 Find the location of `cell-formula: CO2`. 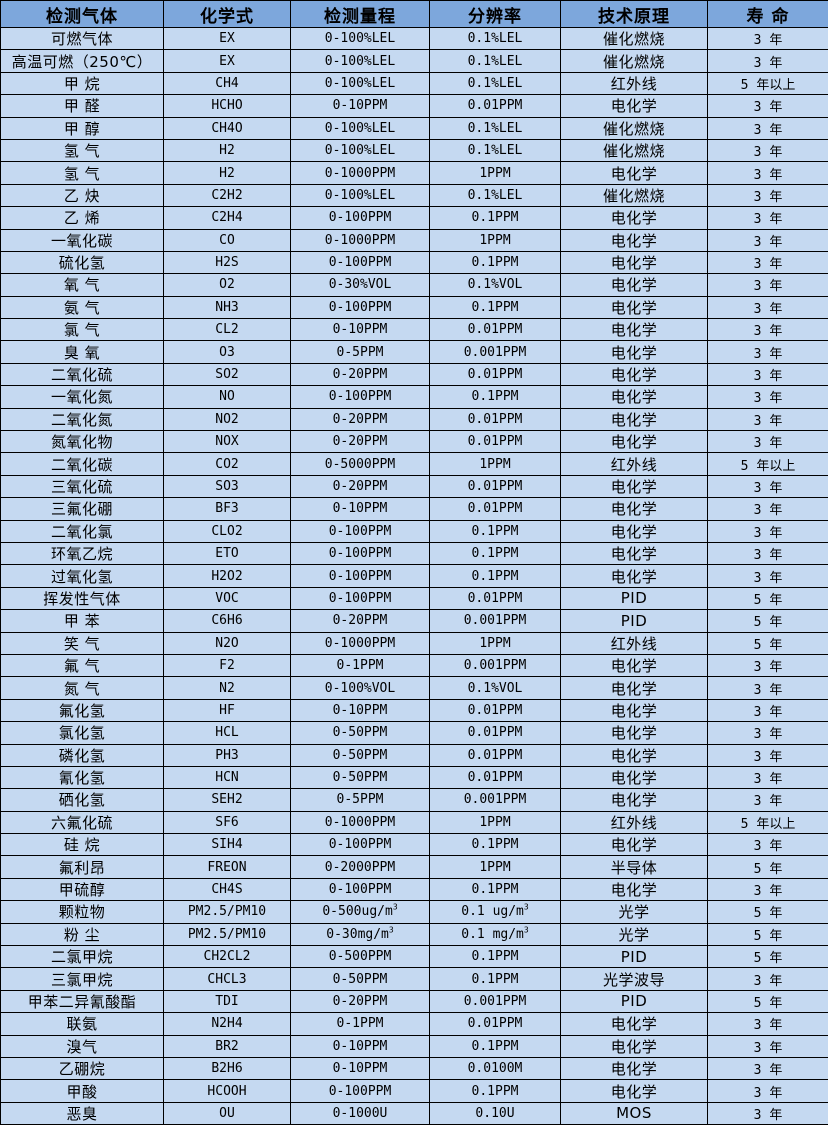

cell-formula: CO2 is located at coordinates (227, 464).